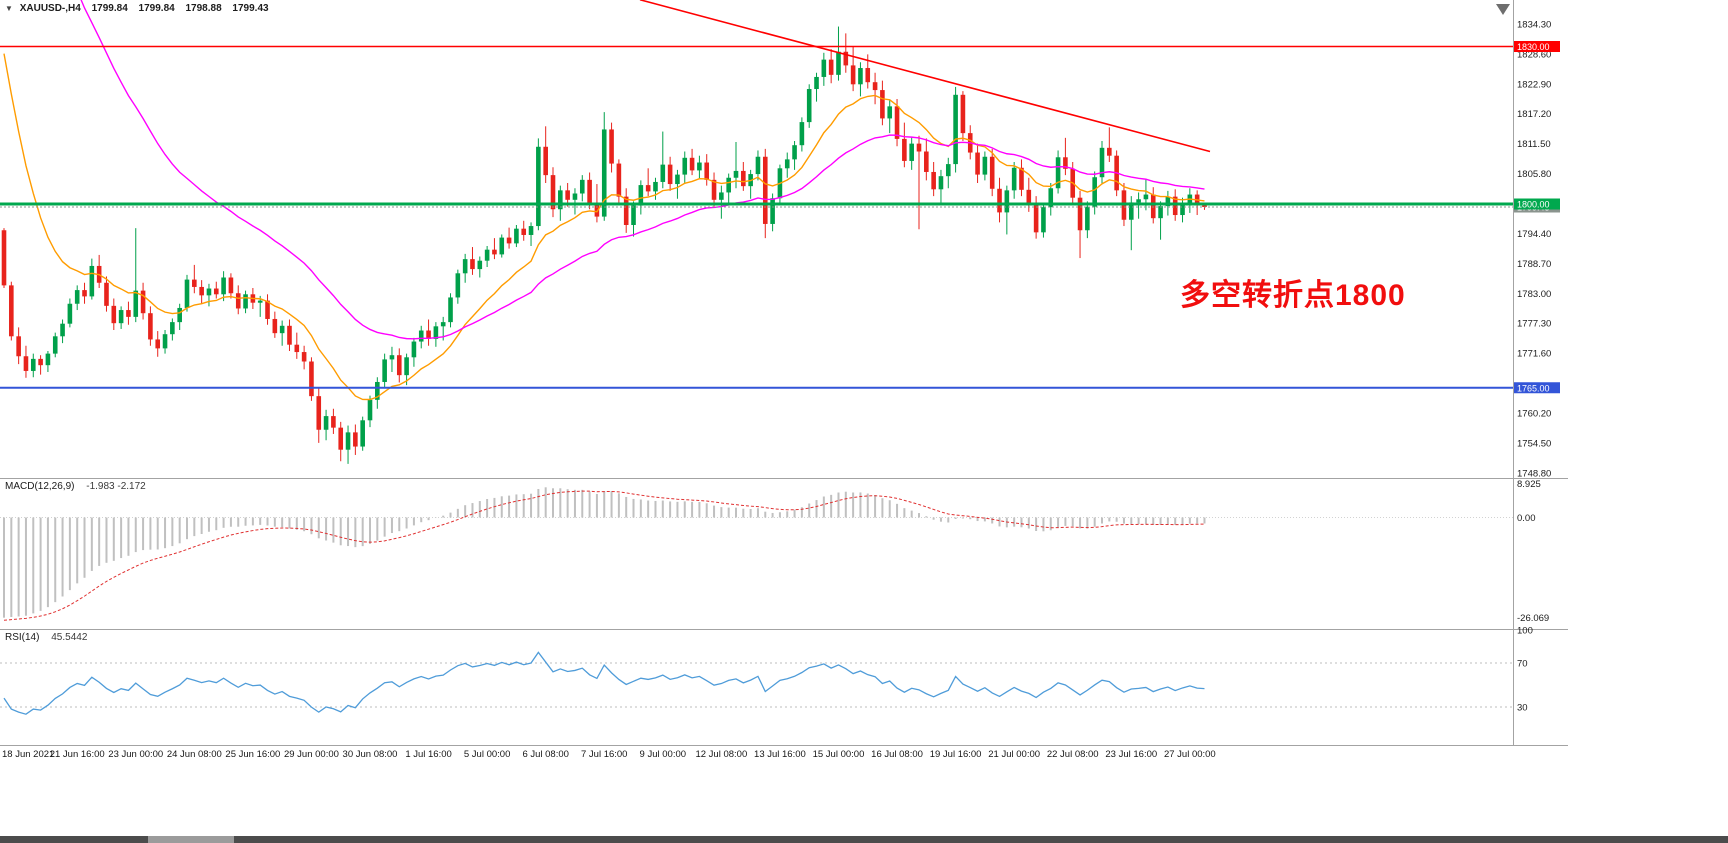 The image size is (1728, 843). I want to click on macd-indicator-label: MACD(12,26,9) -1.983 -2.172, so click(75, 486).